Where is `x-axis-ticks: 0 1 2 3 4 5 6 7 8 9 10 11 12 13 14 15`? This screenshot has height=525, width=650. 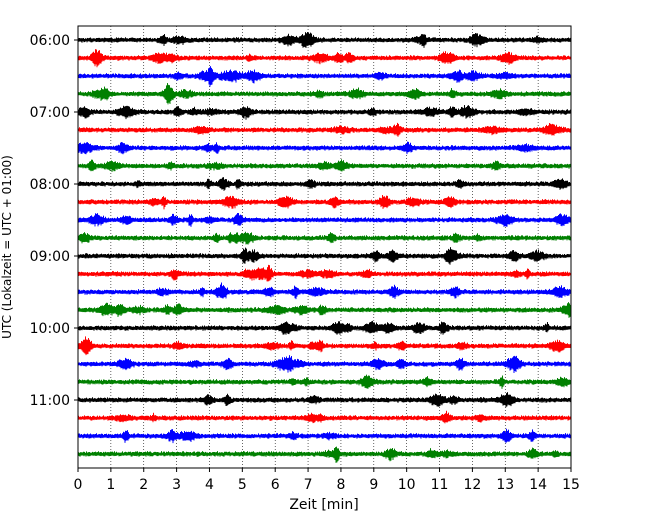
x-axis-ticks: 0 1 2 3 4 5 6 7 8 9 10 11 12 13 14 15 is located at coordinates (327, 480).